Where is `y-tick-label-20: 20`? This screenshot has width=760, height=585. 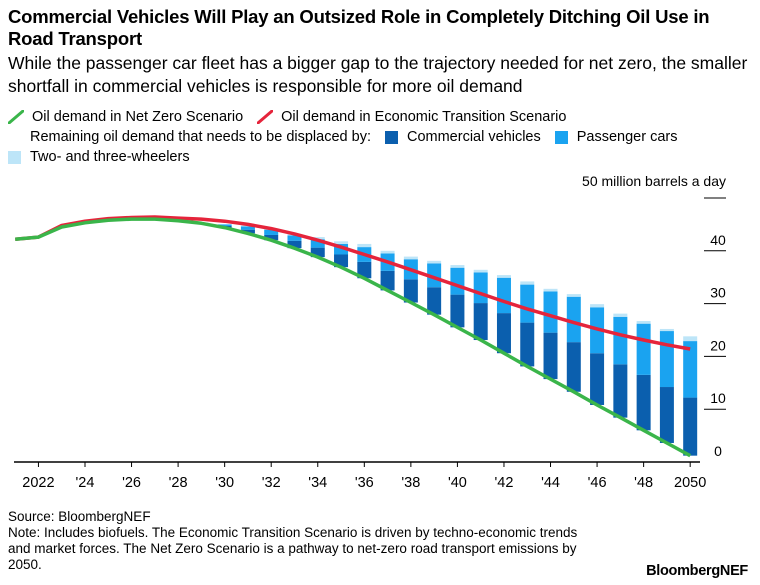 y-tick-label-20: 20 is located at coordinates (718, 345).